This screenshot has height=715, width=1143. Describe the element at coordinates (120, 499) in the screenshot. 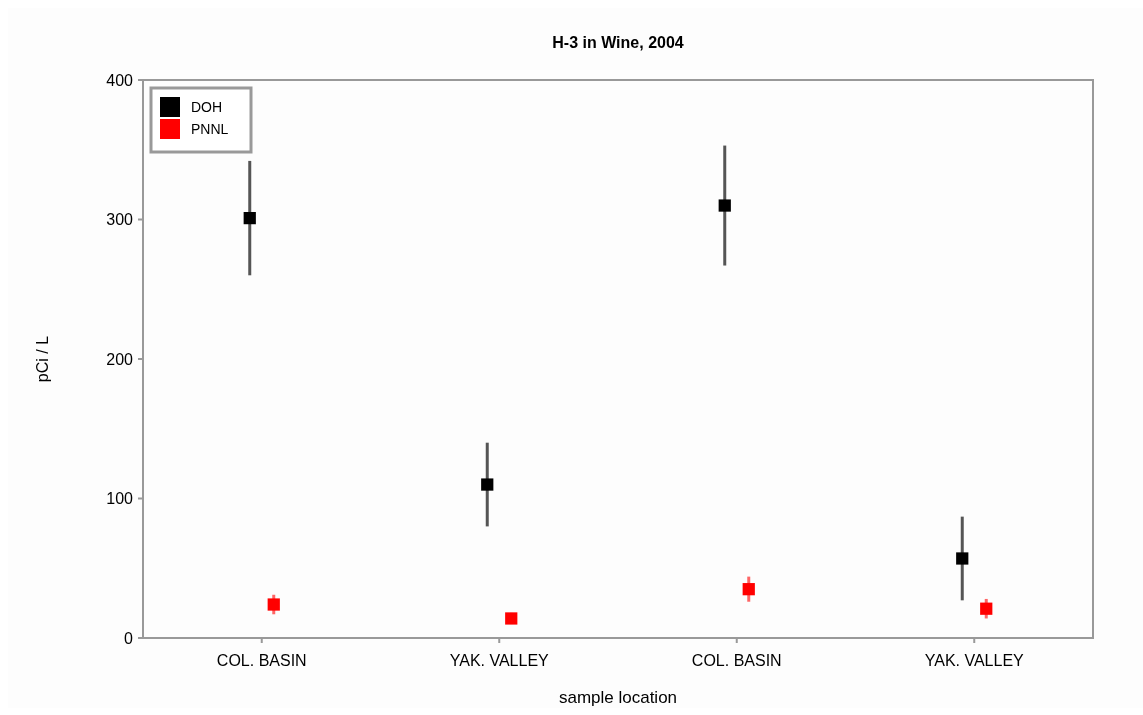

I see `y-tick-label: 100` at that location.